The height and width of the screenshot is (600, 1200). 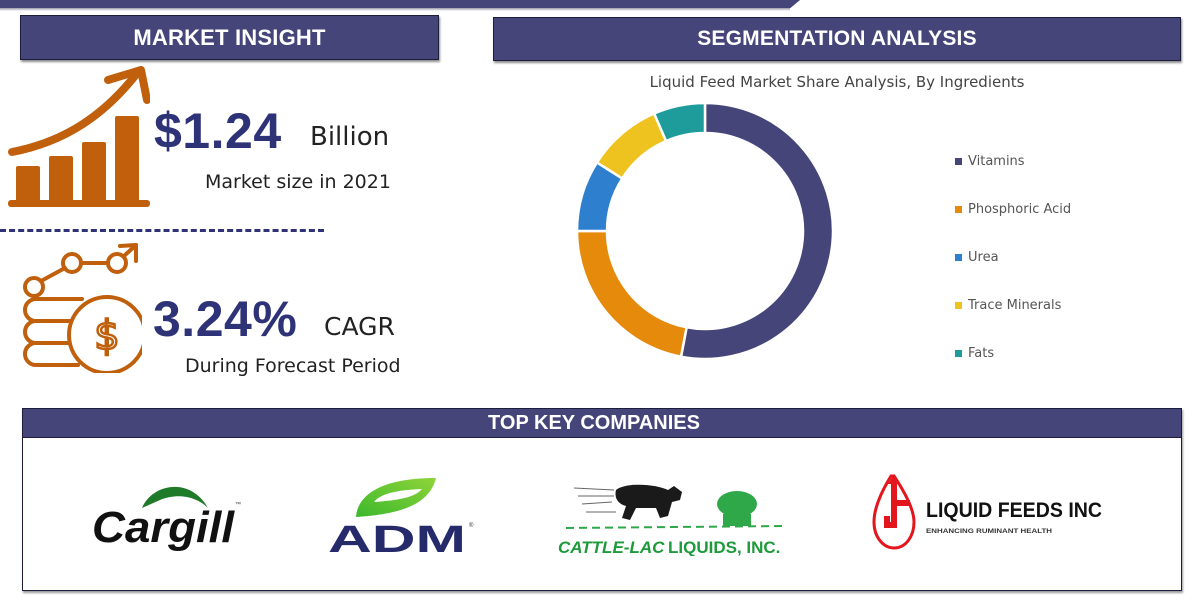 I want to click on legend-item: Phosphoric Acid, so click(x=1013, y=209).